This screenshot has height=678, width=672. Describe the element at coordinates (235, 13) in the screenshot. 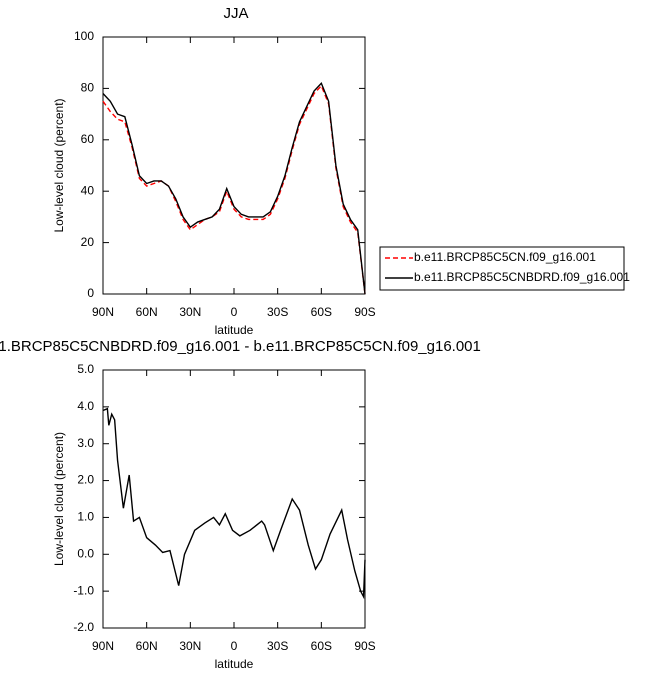

I see `chart-title: JJA` at that location.